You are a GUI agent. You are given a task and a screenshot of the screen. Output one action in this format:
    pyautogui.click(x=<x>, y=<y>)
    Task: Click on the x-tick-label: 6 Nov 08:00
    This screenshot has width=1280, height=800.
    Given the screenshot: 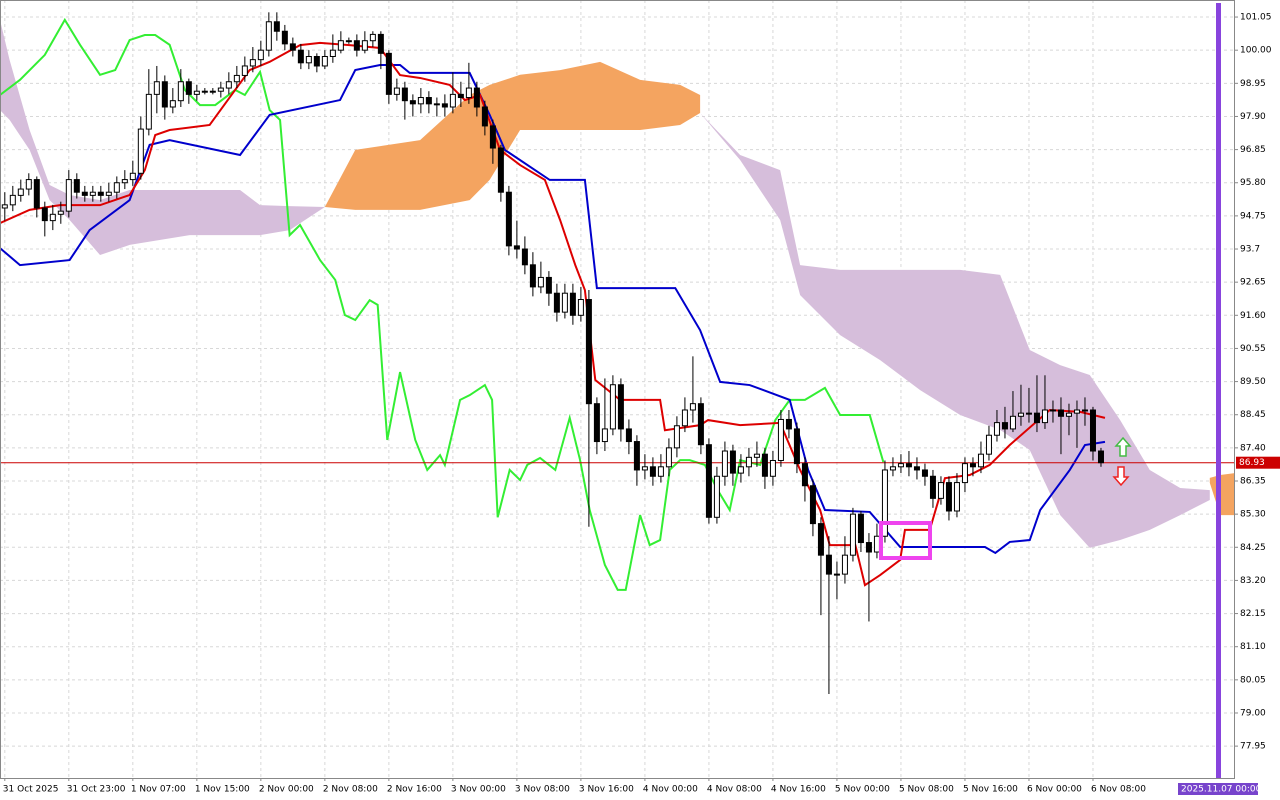 What is the action you would take?
    pyautogui.click(x=1118, y=790)
    